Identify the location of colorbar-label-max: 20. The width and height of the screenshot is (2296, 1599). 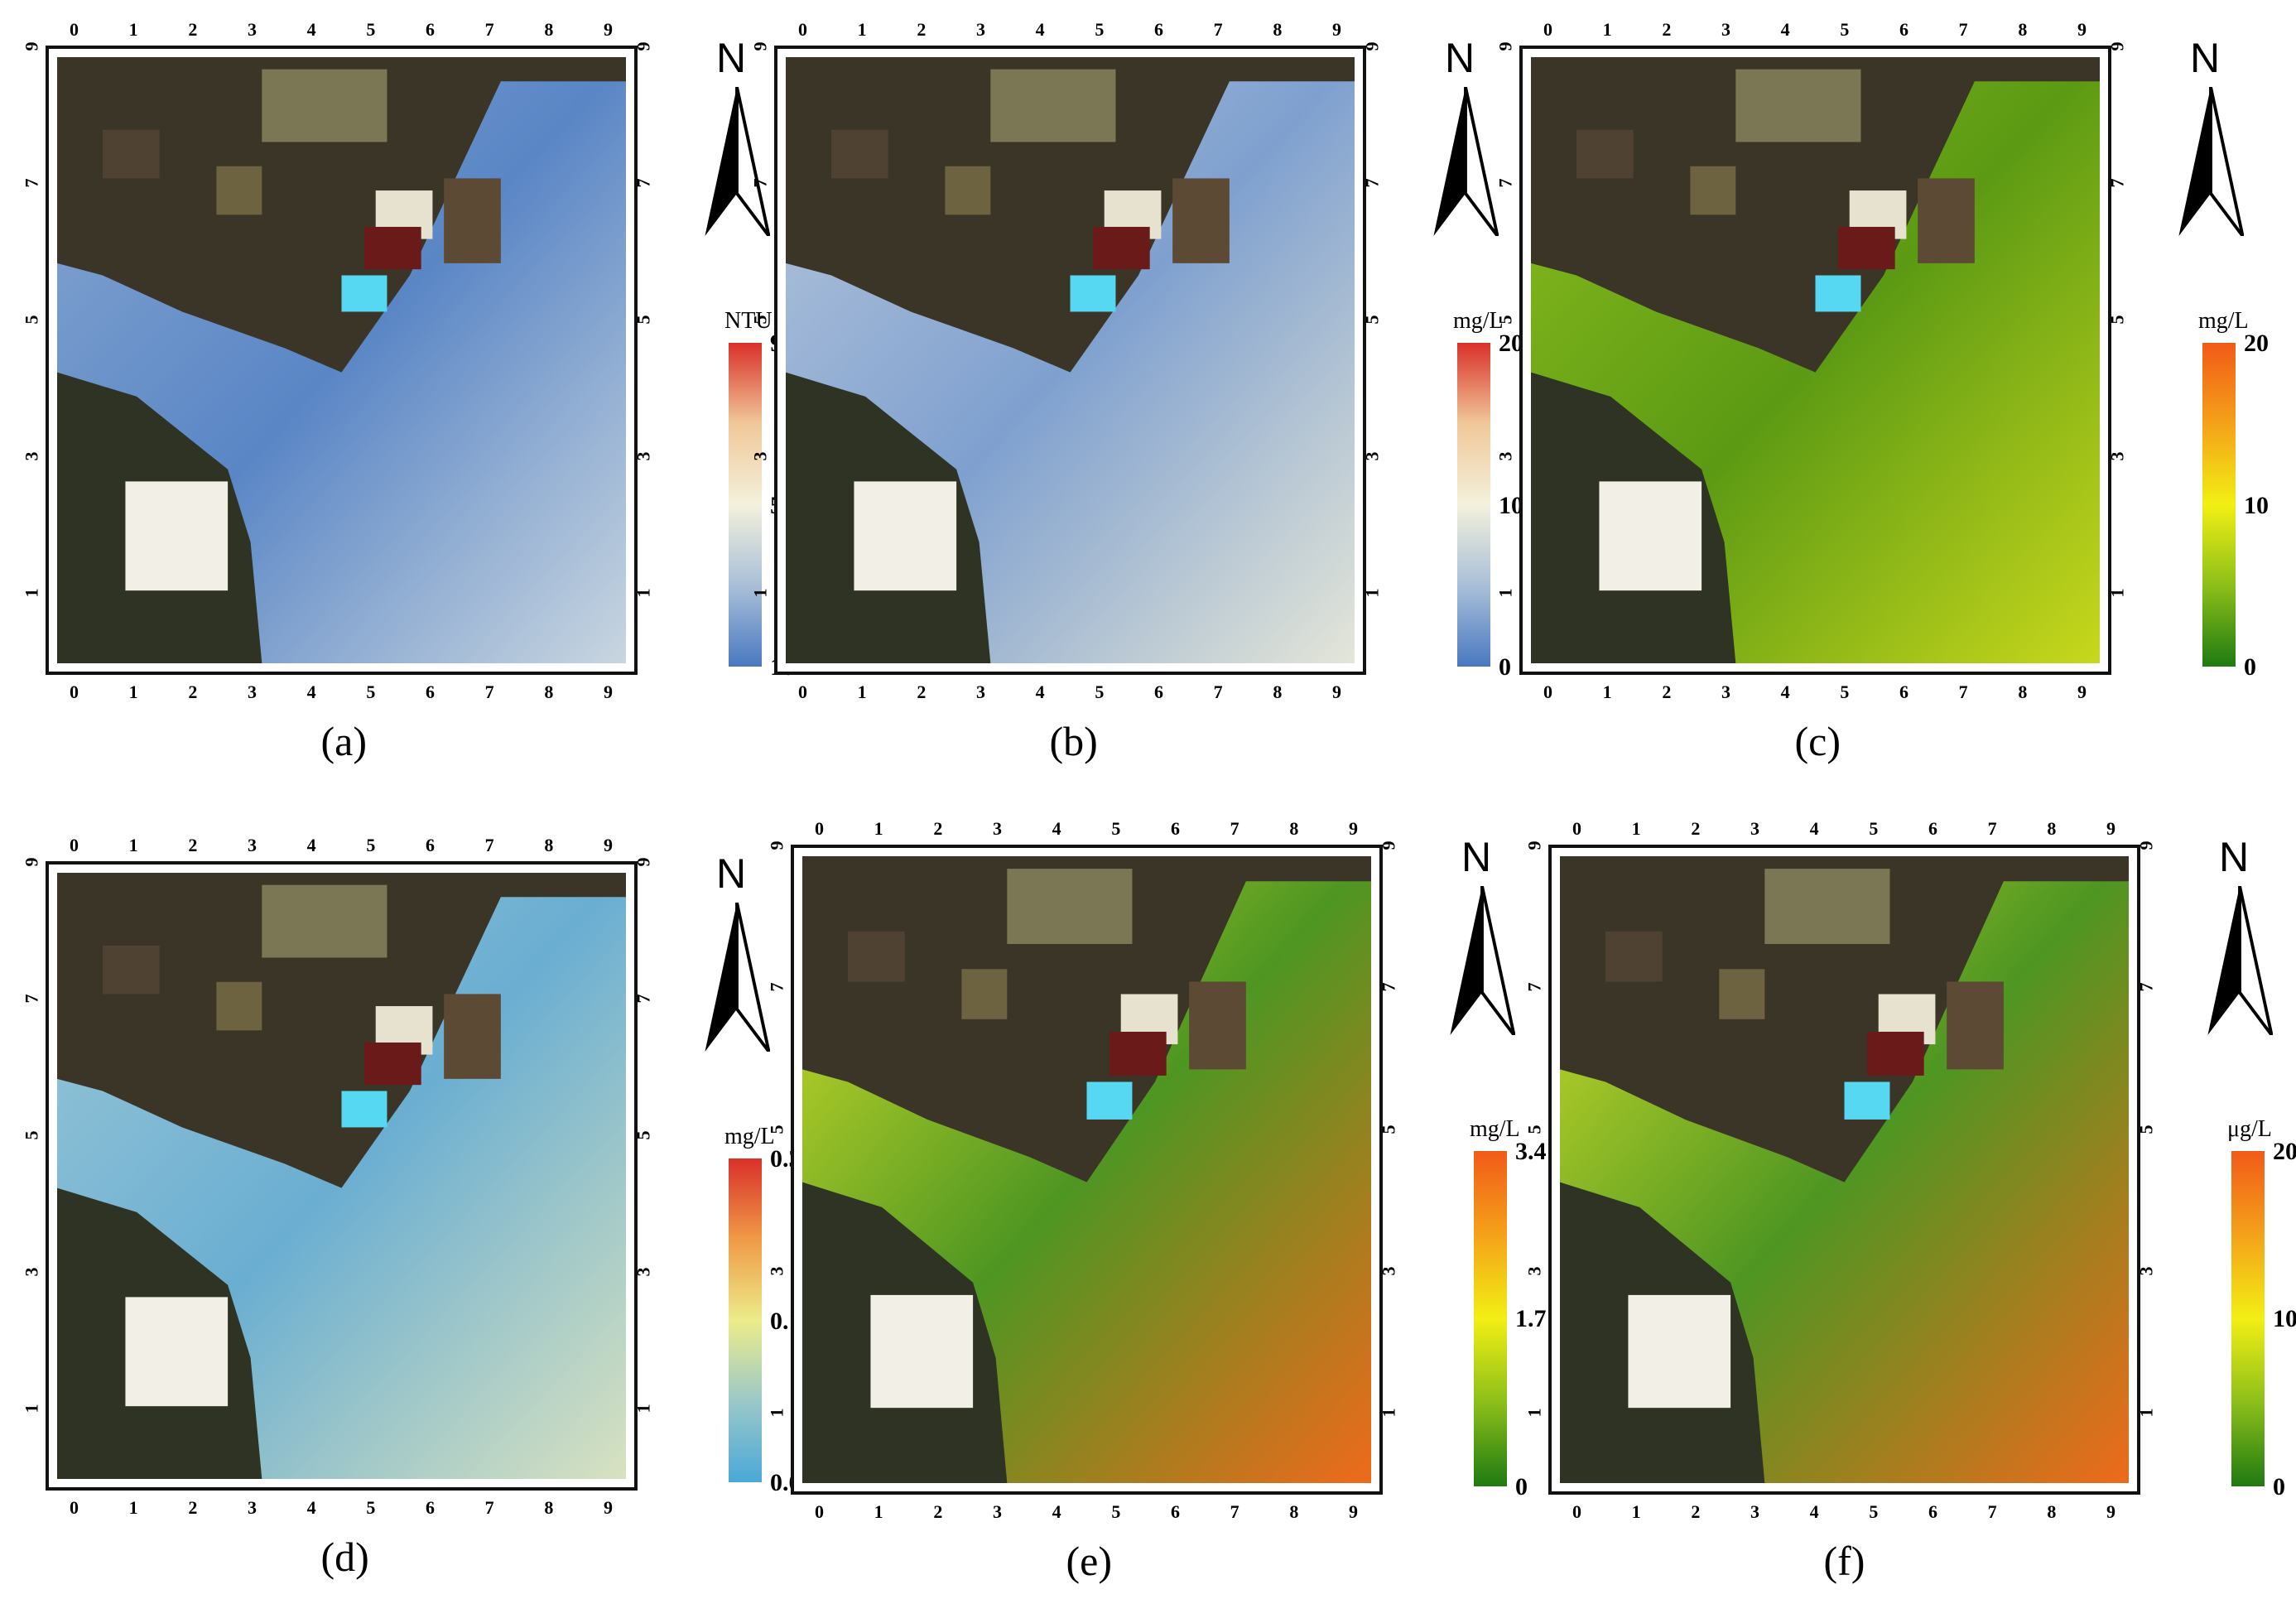
(2256, 344).